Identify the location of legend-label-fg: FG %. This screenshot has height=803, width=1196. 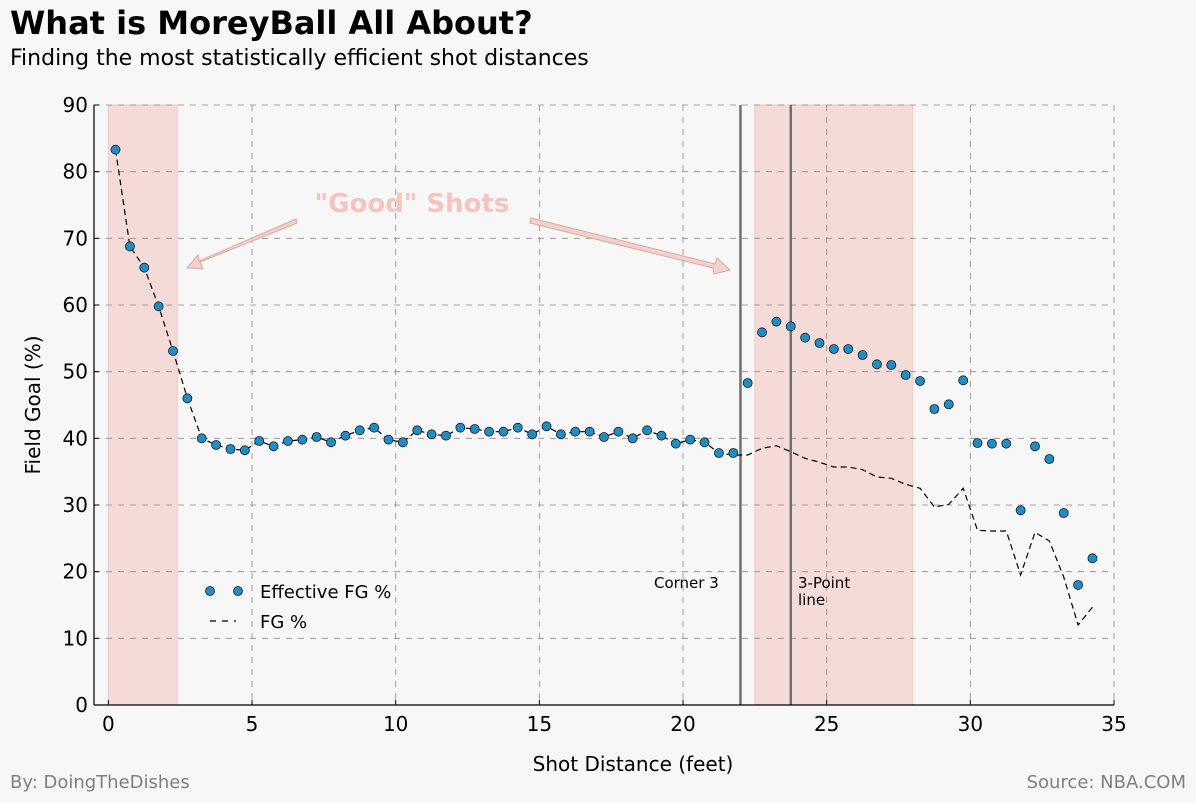
(283, 622).